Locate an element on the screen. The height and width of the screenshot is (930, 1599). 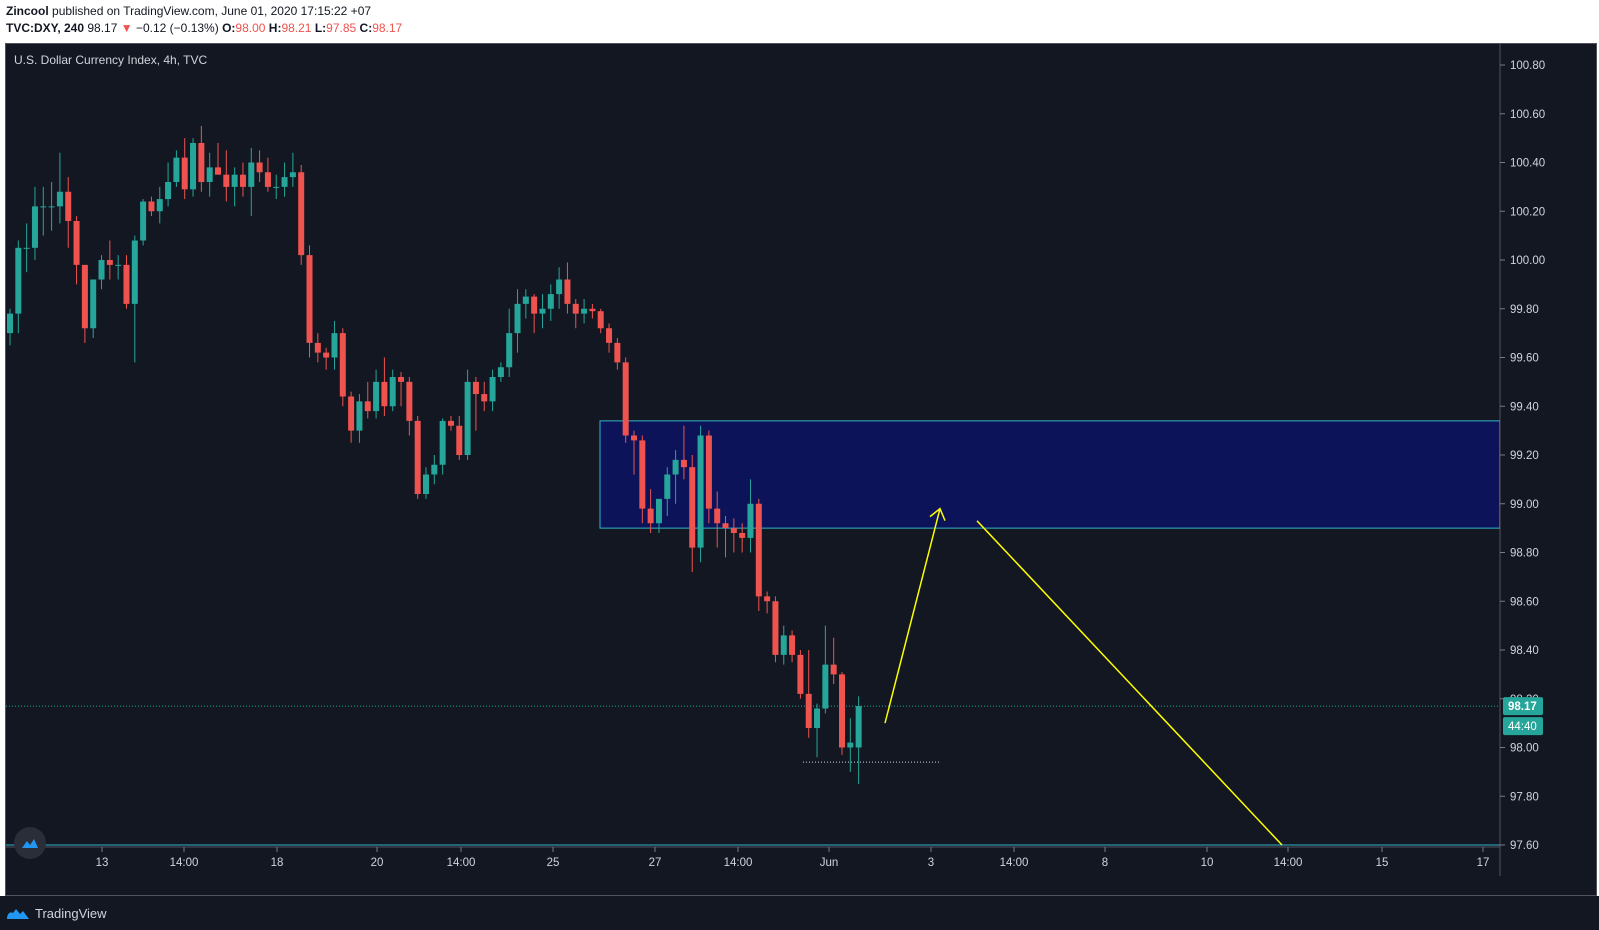
time-axis-label: 17 is located at coordinates (1483, 863).